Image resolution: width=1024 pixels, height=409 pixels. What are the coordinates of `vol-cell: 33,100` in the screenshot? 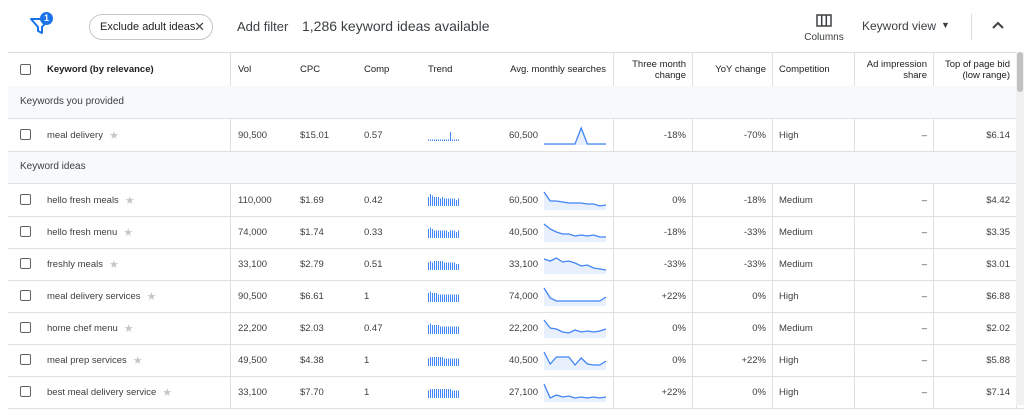 It's located at (253, 392).